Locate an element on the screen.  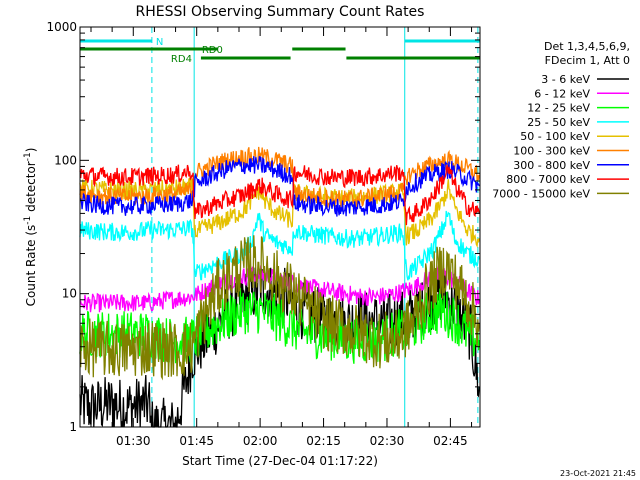
x-axis-label: Start Time (27-Dec-04 01:17:22) is located at coordinates (280, 461).